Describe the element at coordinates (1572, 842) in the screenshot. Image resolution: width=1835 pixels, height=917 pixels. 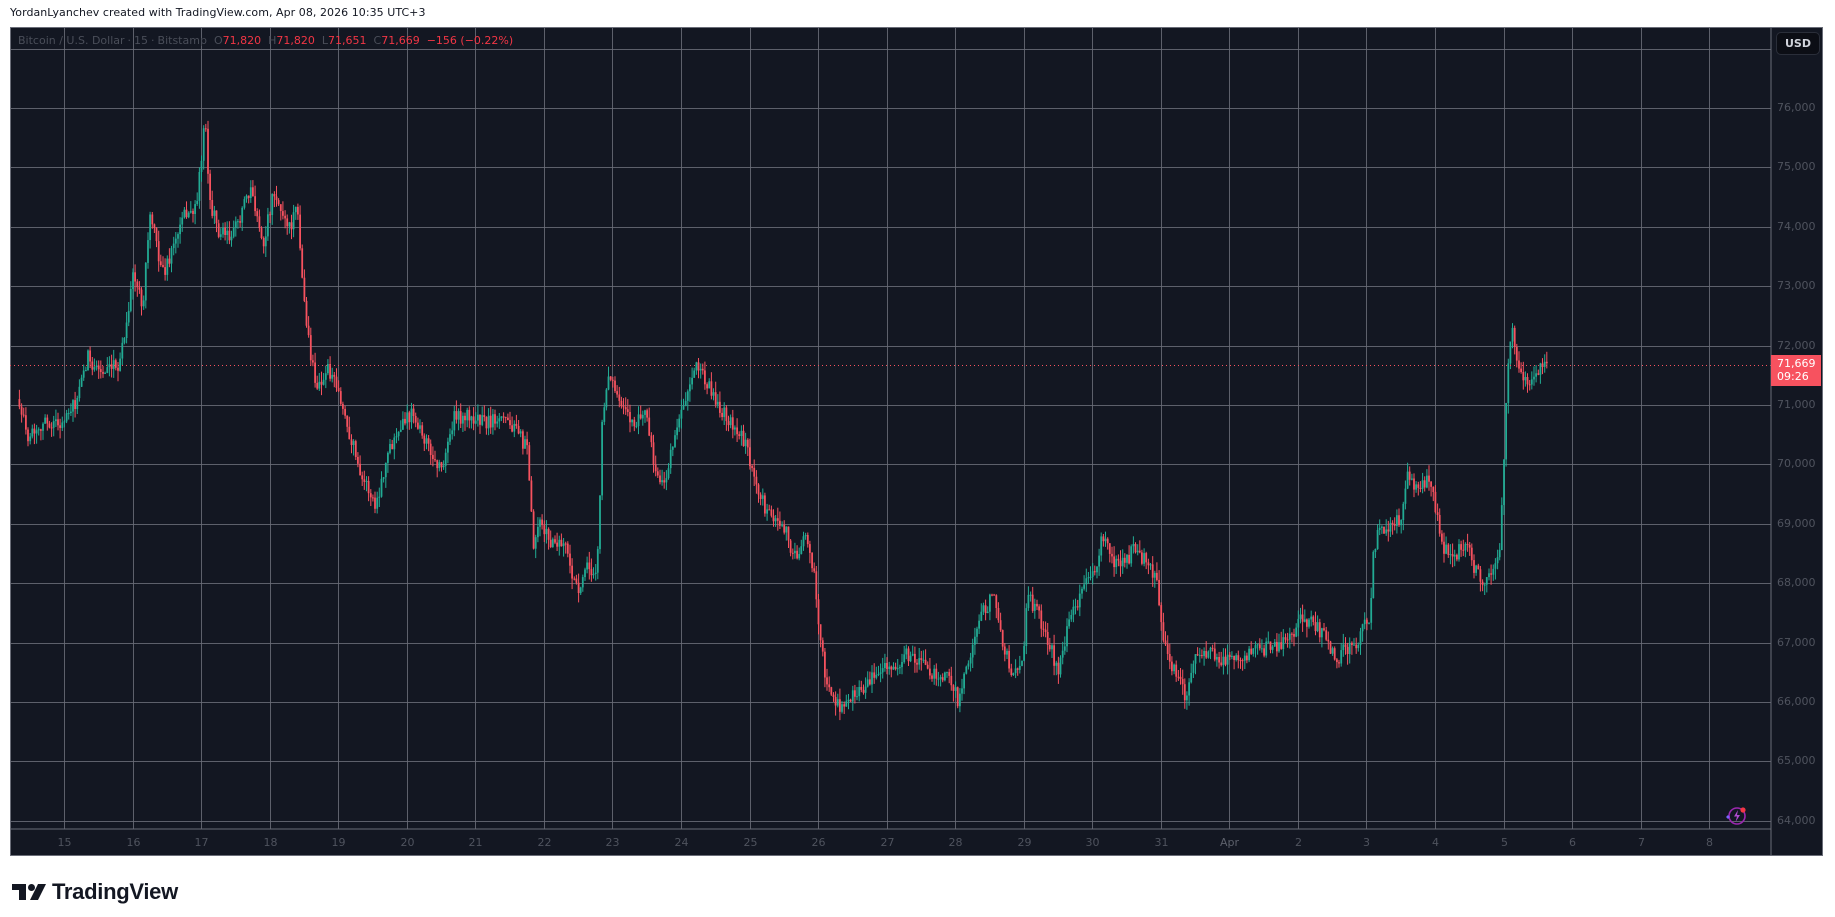
I see `time-axis-label: 6` at that location.